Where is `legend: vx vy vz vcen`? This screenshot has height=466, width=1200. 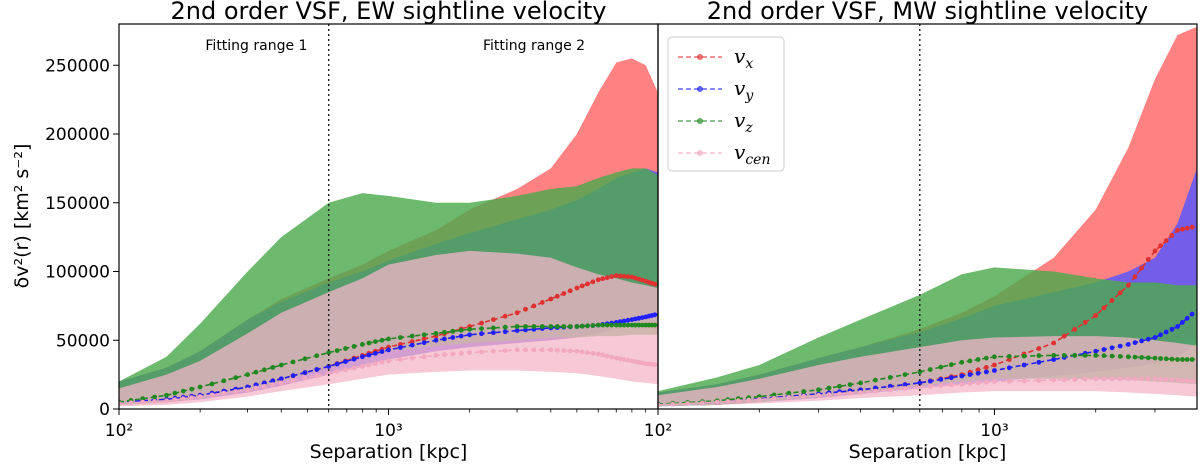
legend: vx vy vz vcen is located at coordinates (726, 104).